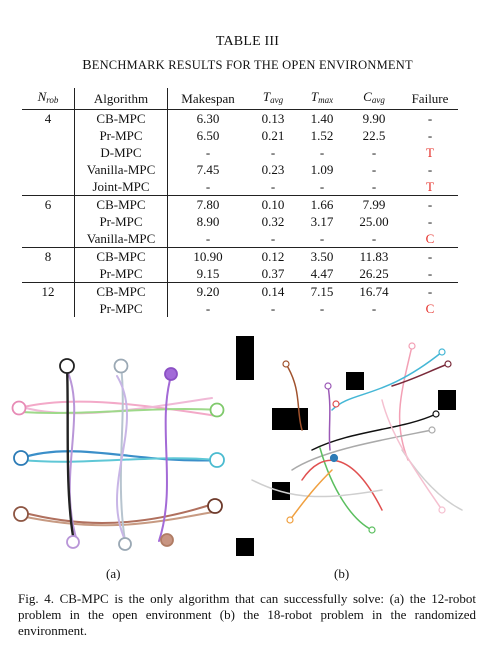  I want to click on cell-cavg: 11.83, so click(374, 256).